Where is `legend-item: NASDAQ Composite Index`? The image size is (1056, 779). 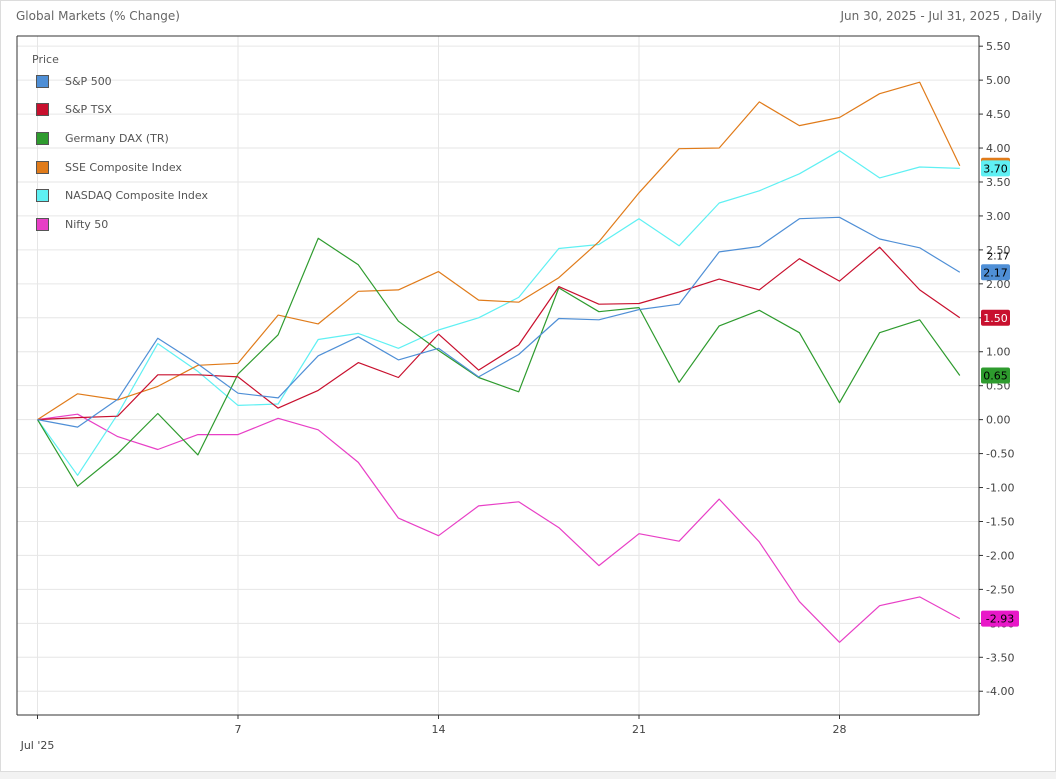
legend-item: NASDAQ Composite Index is located at coordinates (120, 202).